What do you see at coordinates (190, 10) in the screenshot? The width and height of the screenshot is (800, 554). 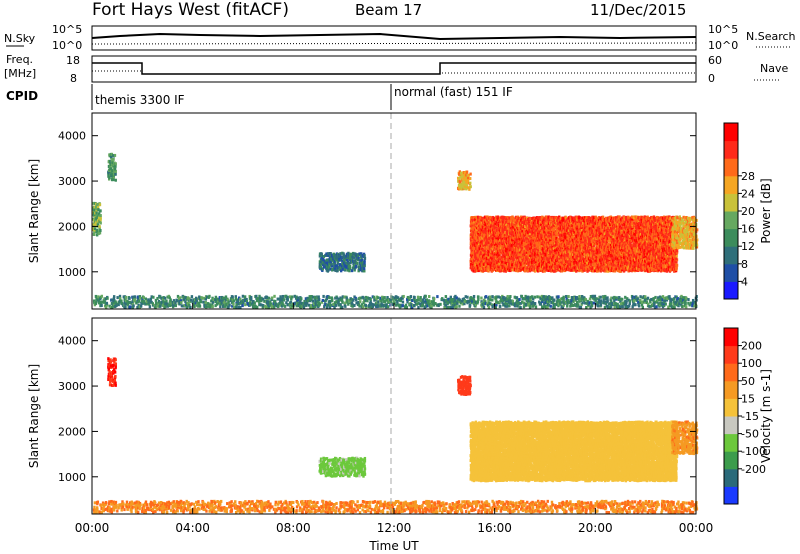 I see `station-title: Fort Hays West (fitACF)` at bounding box center [190, 10].